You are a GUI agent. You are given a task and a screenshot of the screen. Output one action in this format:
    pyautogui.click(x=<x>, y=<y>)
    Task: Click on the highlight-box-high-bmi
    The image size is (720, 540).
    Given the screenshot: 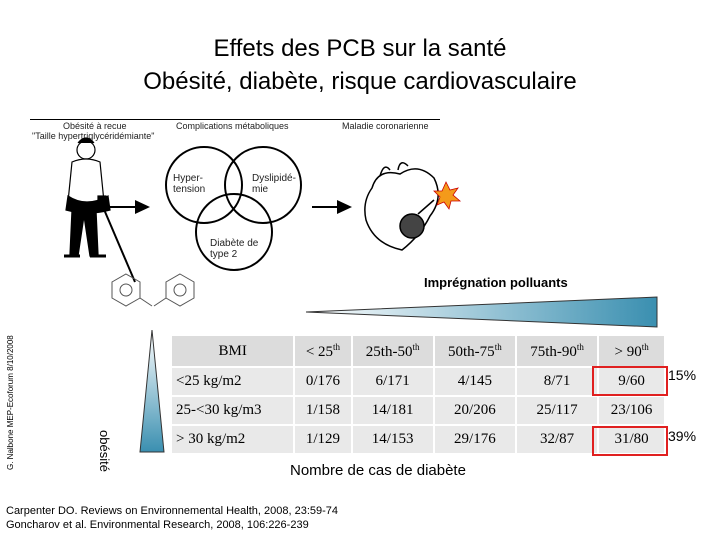 What is the action you would take?
    pyautogui.click(x=630, y=441)
    